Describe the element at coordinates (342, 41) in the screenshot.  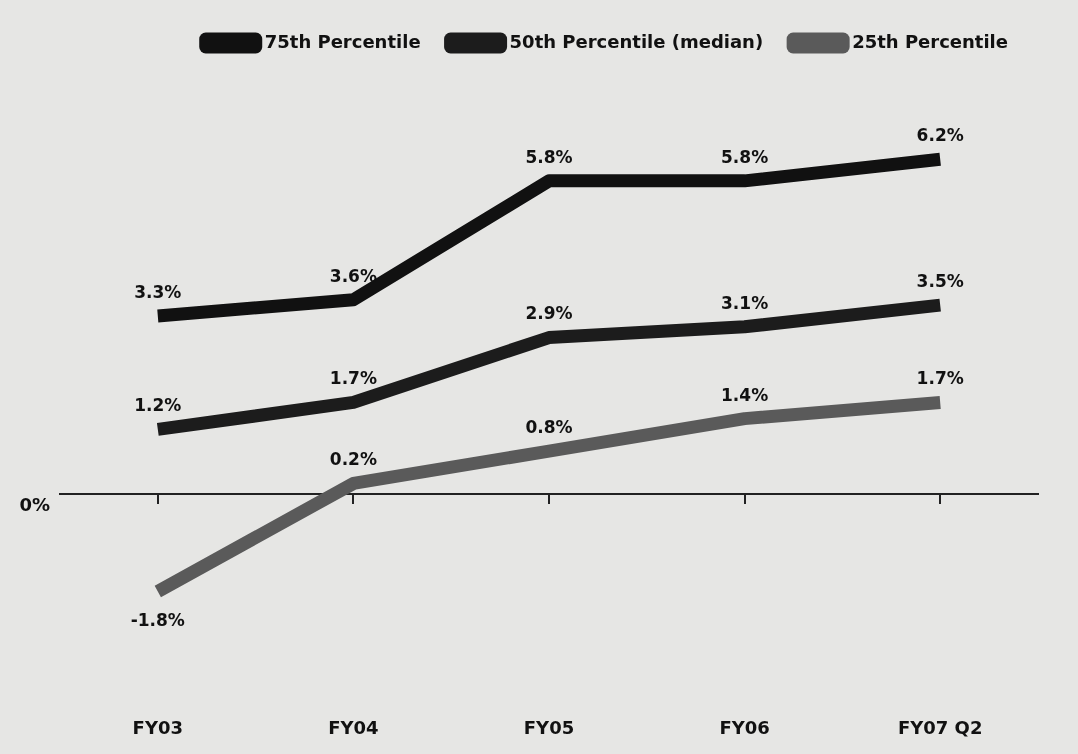
I see `legend-label: 75th Percentile` at that location.